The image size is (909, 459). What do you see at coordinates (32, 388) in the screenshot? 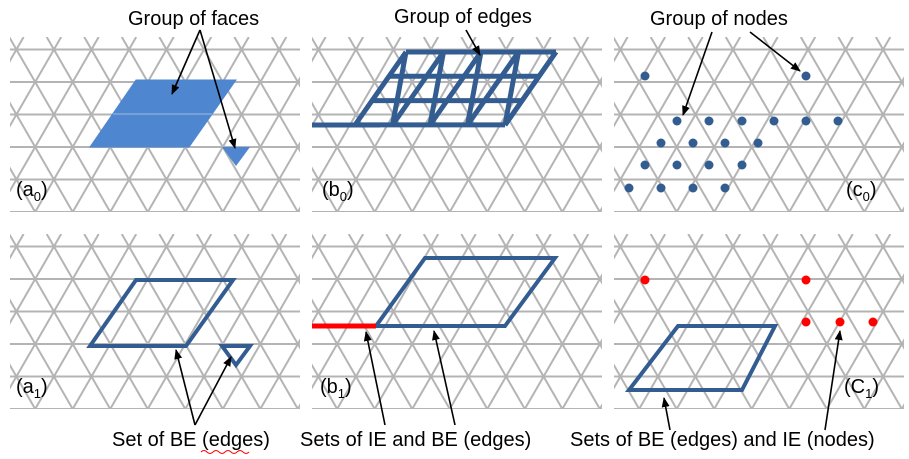
I see `label-a1: (a1)` at bounding box center [32, 388].